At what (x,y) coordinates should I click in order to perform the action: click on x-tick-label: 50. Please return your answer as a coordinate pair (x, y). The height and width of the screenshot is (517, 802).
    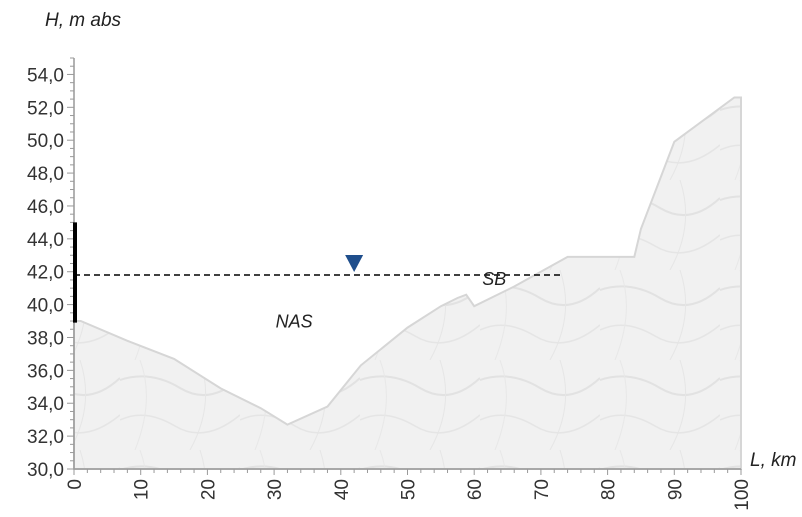
    Looking at the image, I should click on (409, 489).